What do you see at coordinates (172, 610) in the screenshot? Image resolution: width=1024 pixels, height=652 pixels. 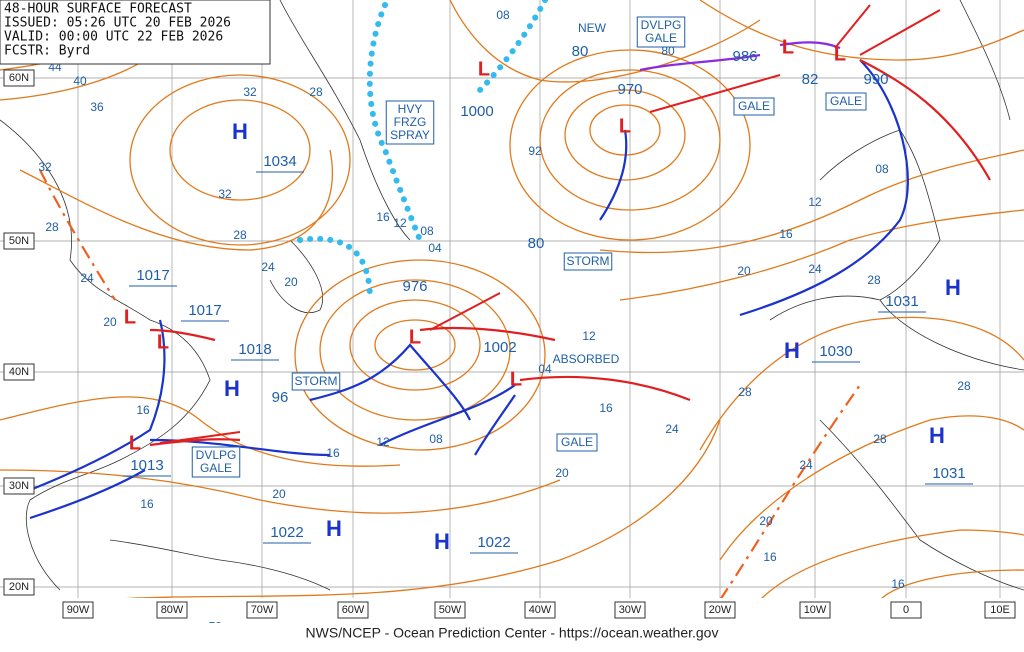 I see `lon-label: 80W` at bounding box center [172, 610].